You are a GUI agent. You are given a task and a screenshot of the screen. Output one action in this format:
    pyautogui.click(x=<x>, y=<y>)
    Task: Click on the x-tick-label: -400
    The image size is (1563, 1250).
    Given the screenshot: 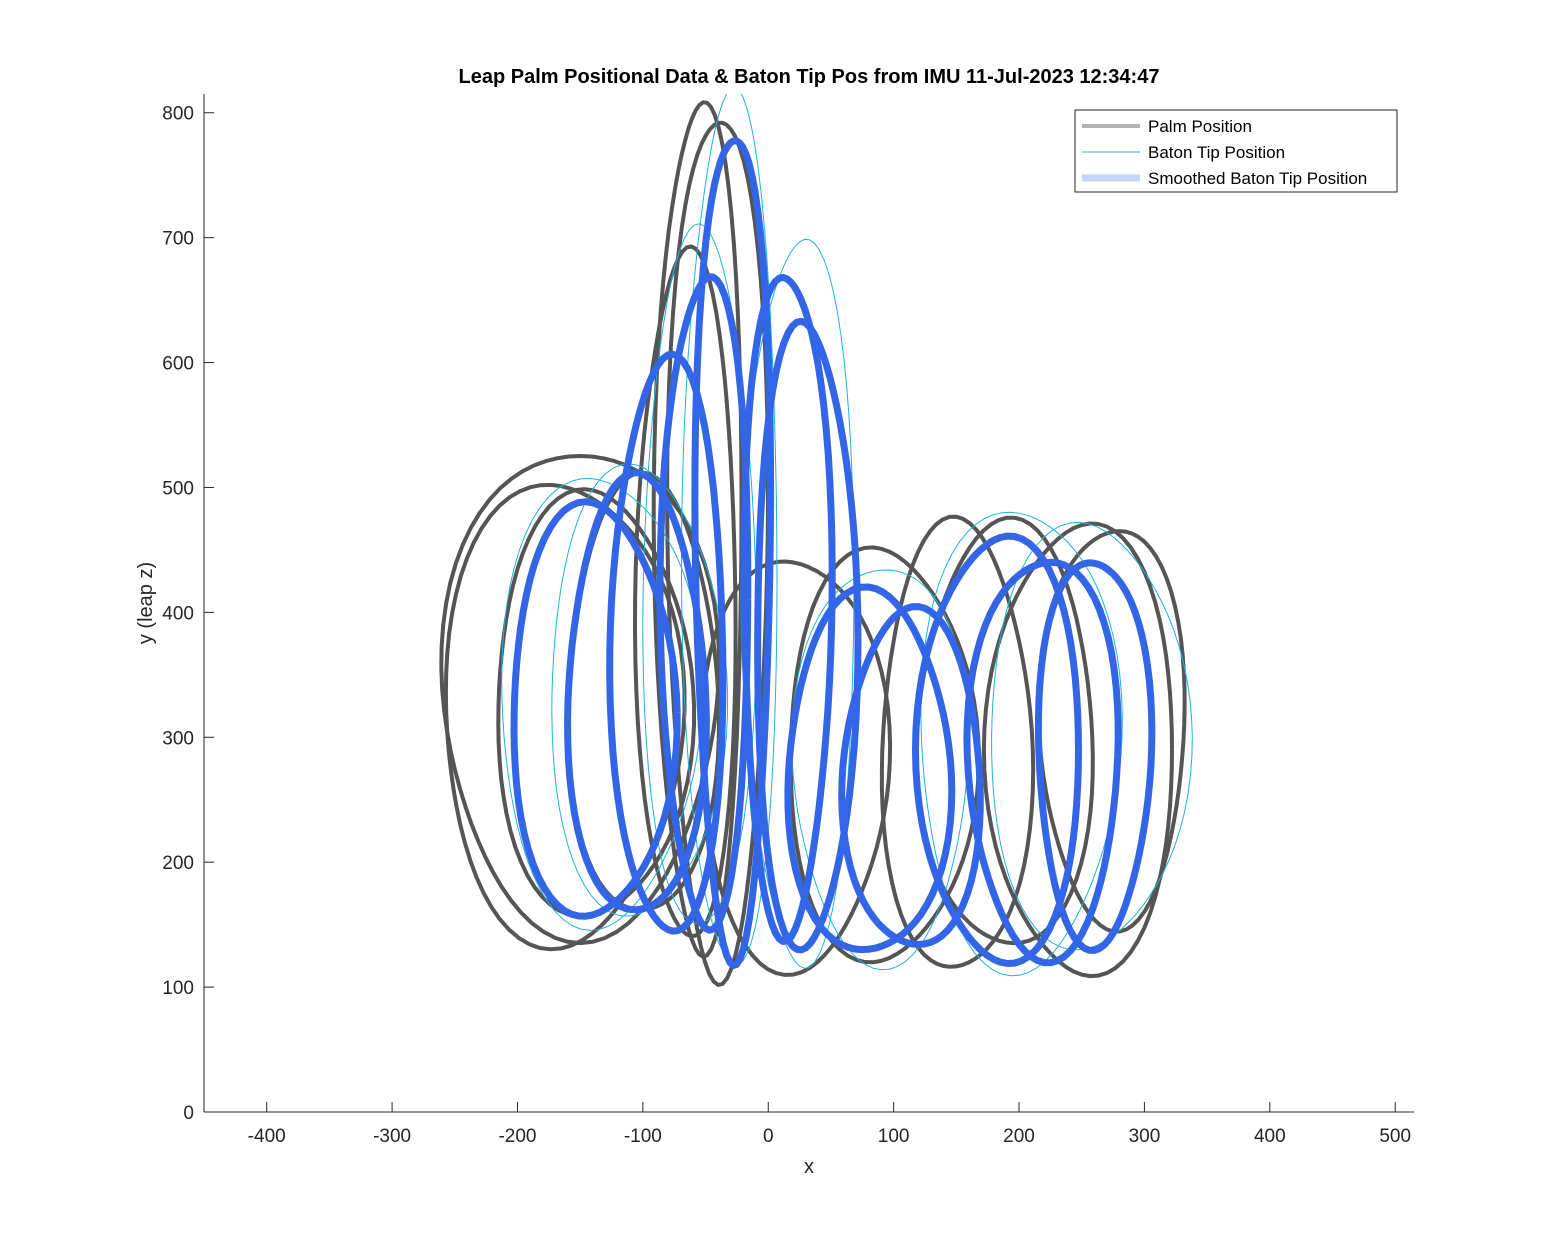 What is the action you would take?
    pyautogui.click(x=267, y=1136)
    